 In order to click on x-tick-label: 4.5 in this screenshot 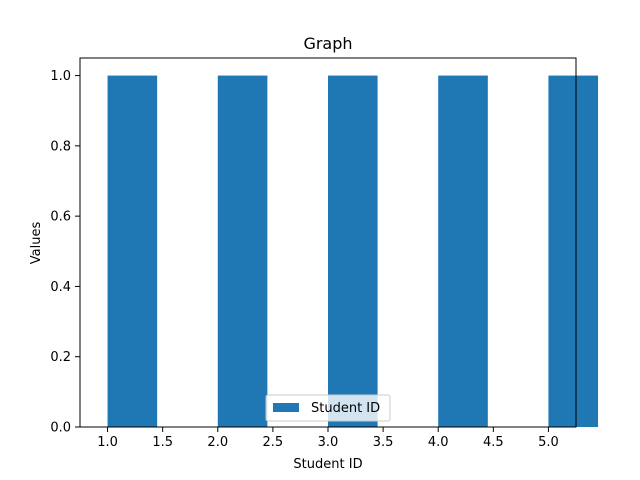, I will do `click(493, 442)`.